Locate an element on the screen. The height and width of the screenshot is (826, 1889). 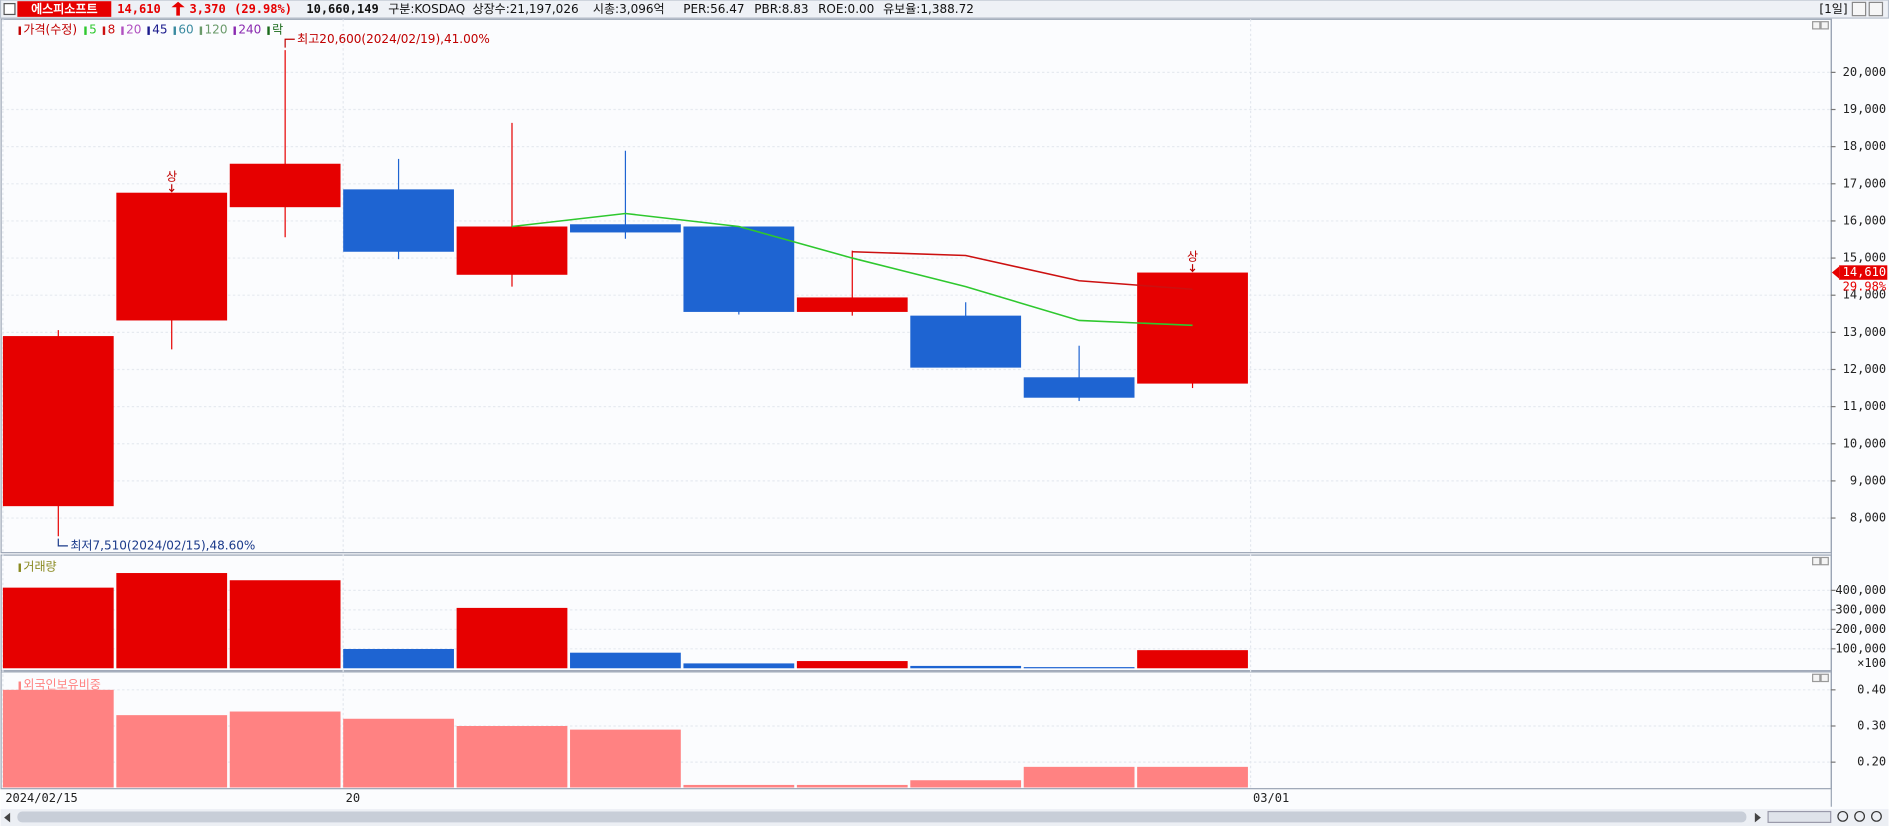
y-tick-label: 100,000 is located at coordinates (1860, 648).